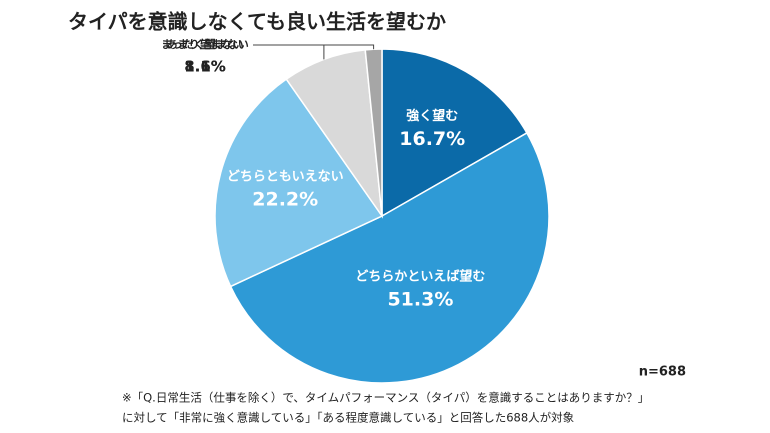 The width and height of the screenshot is (770, 433). Describe the element at coordinates (432, 139) in the screenshot. I see `slice-value: 16.7%` at that location.